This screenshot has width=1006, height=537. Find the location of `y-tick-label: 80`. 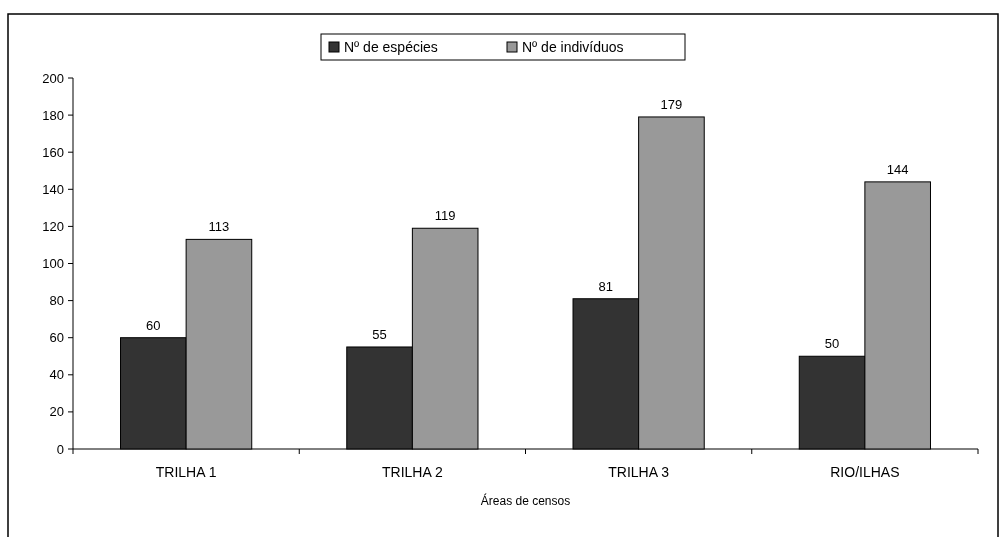

y-tick-label: 80 is located at coordinates (56, 301).